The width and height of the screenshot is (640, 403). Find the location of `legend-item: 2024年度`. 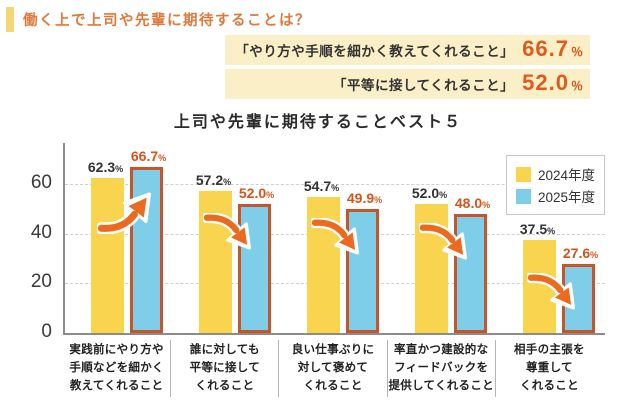

legend-item: 2024年度 is located at coordinates (555, 174).